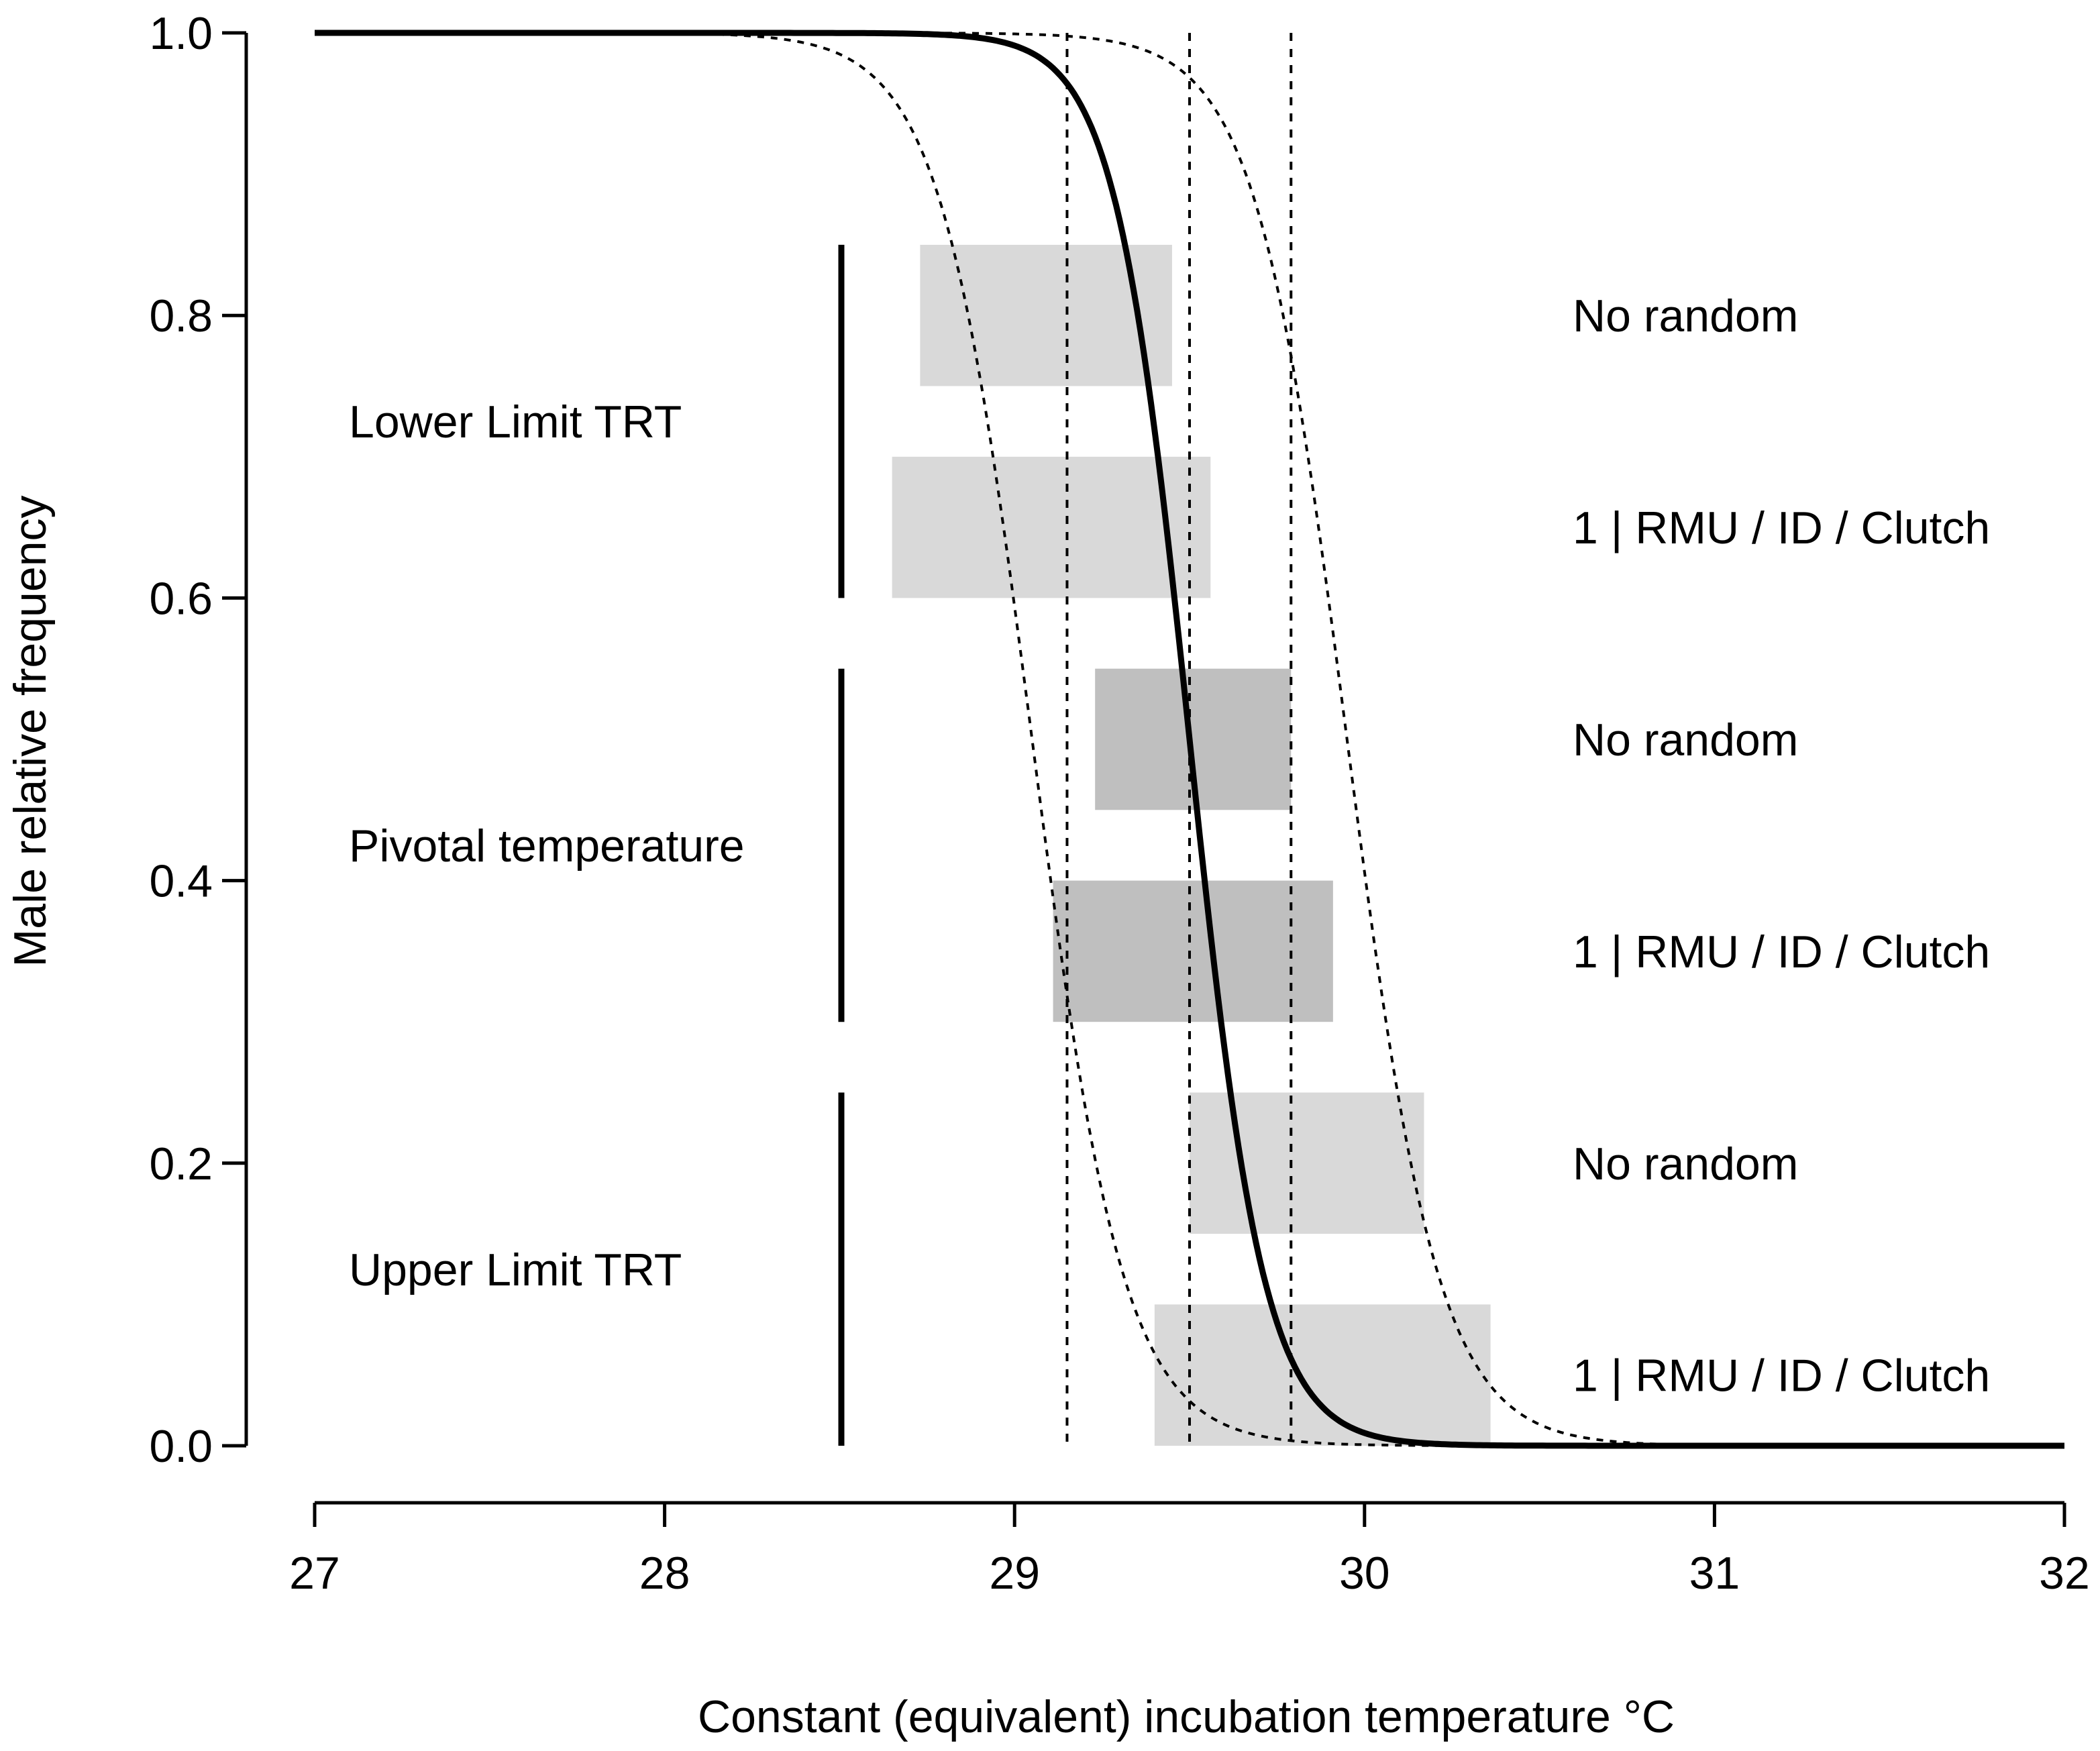 Image resolution: width=2100 pixels, height=1751 pixels. Describe the element at coordinates (1715, 1573) in the screenshot. I see `x-tick-label: 31` at that location.